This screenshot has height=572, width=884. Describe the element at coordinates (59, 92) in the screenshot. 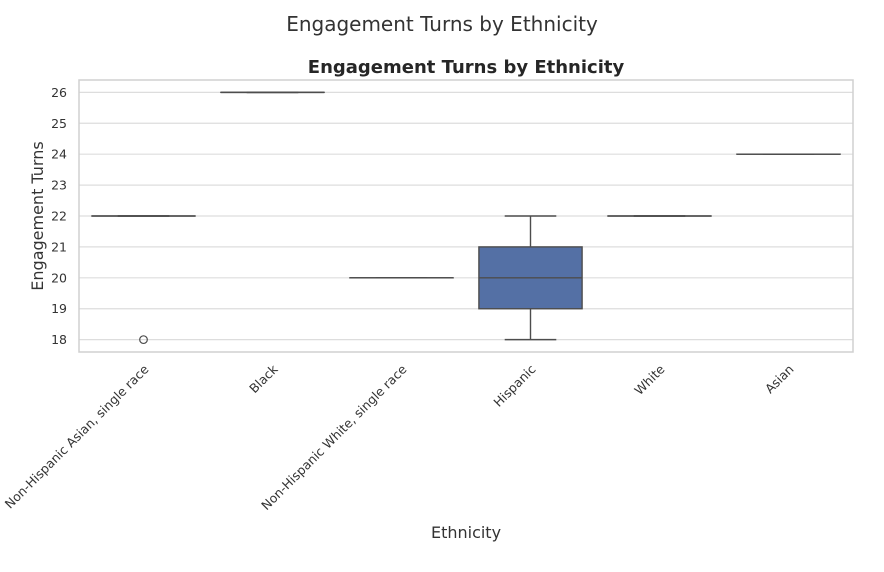

I see `y-tick-label: 26` at that location.